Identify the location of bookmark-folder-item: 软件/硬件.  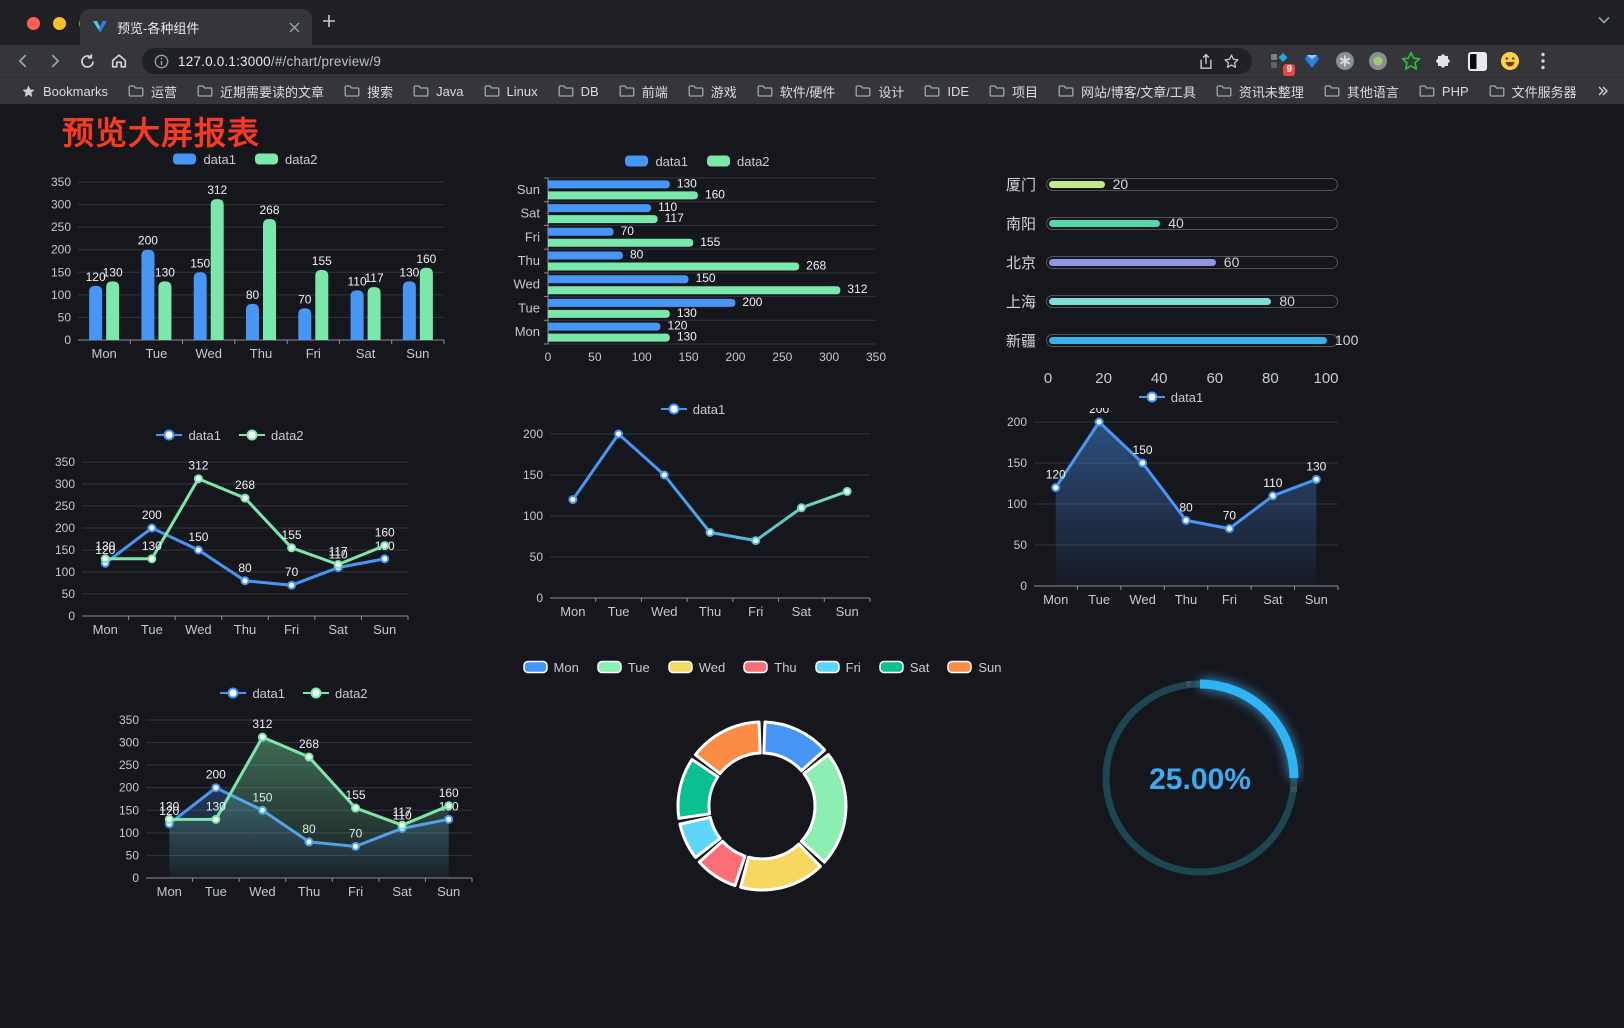
(796, 91).